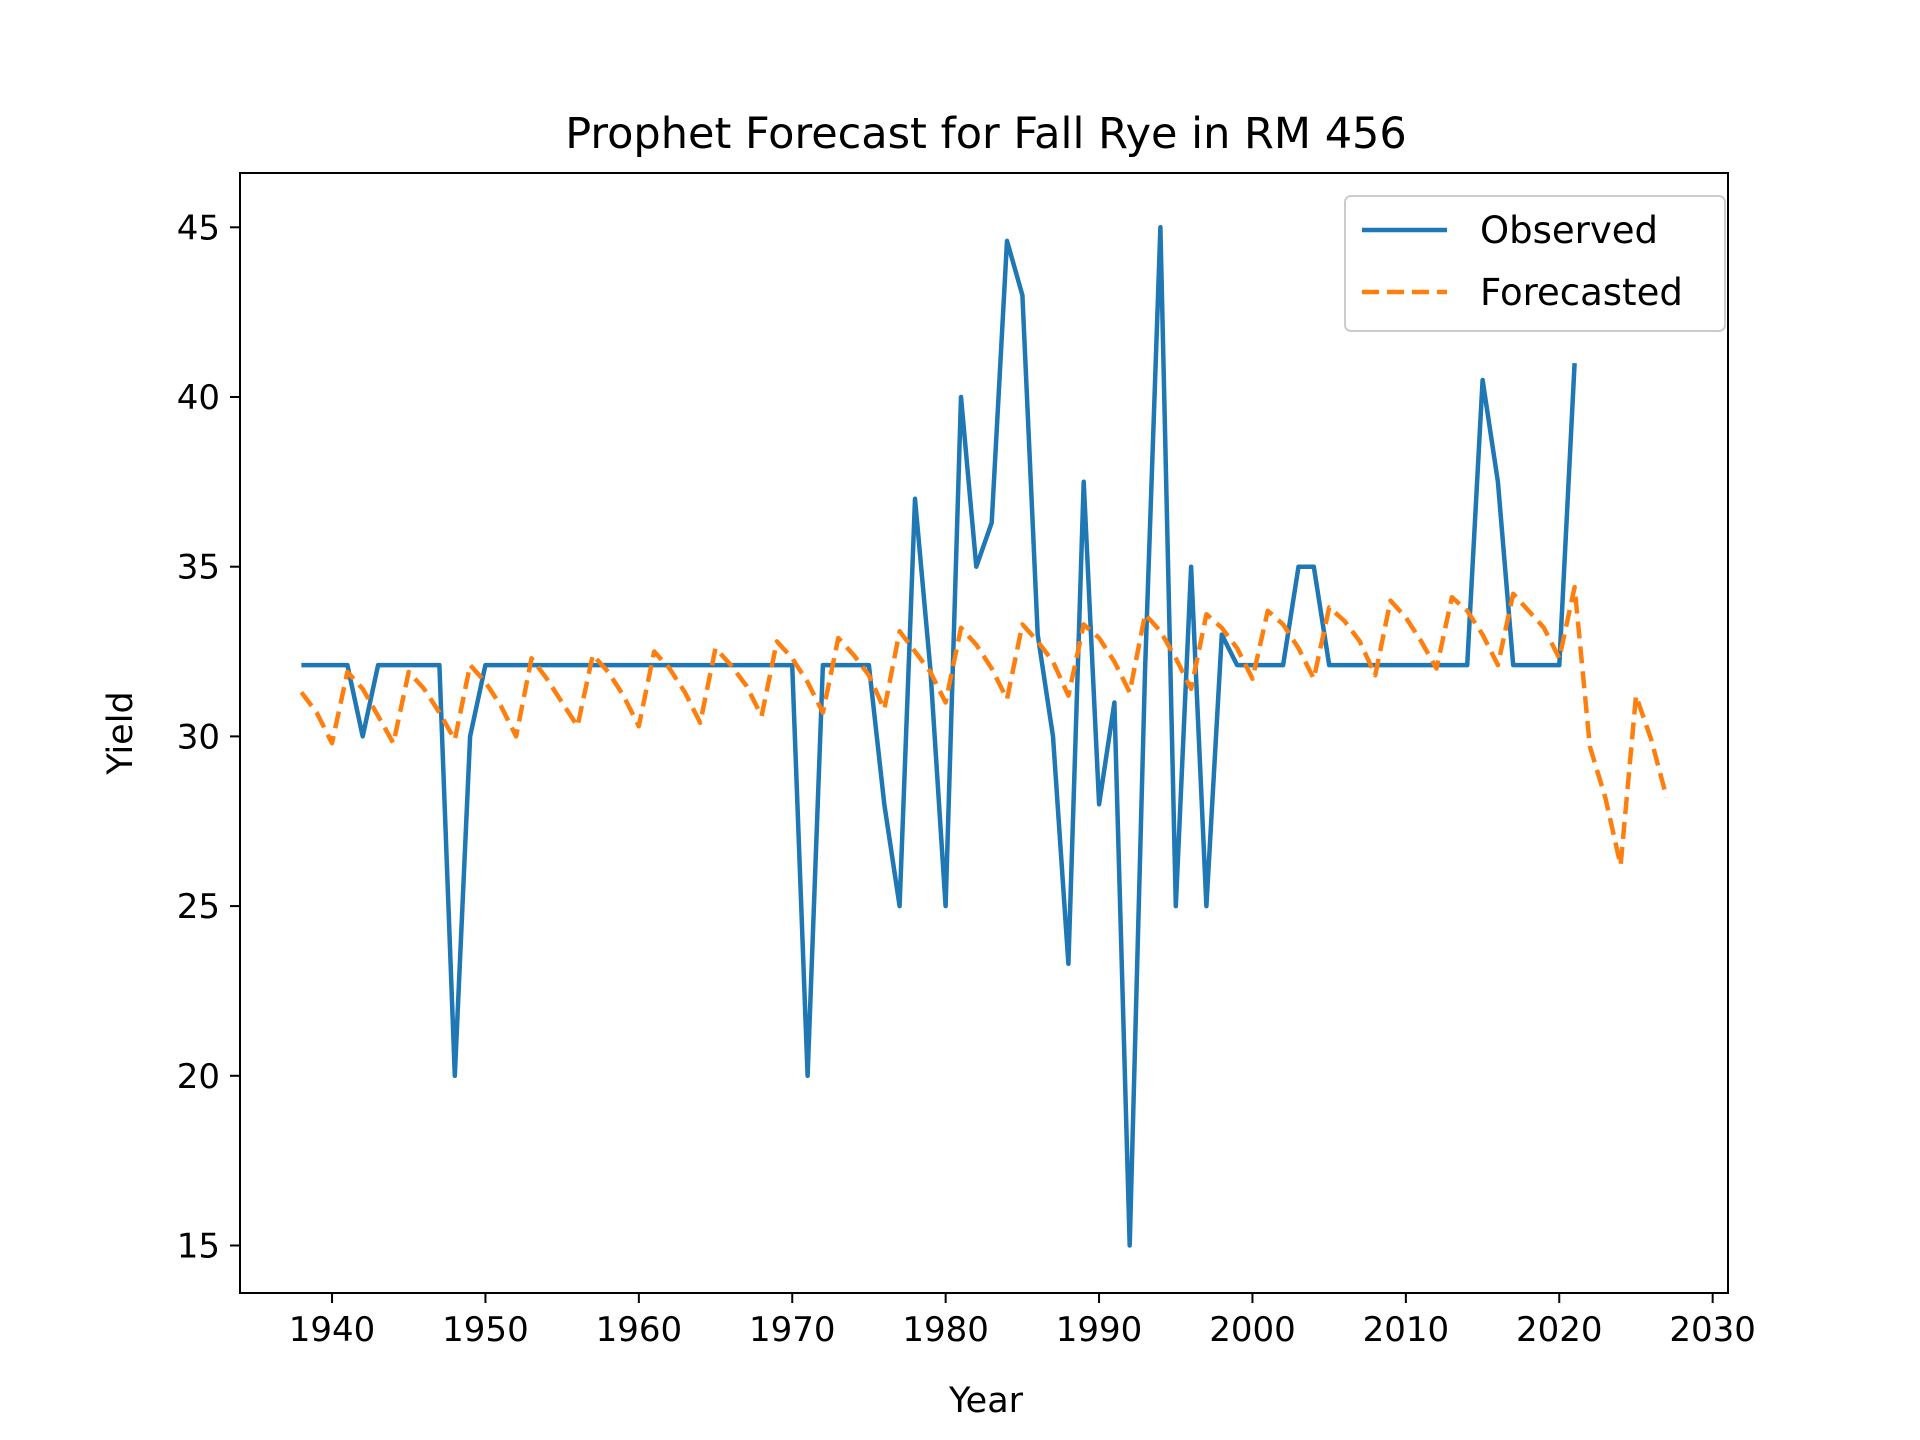  Describe the element at coordinates (639, 1330) in the screenshot. I see `x-tick-label: 1960` at that location.